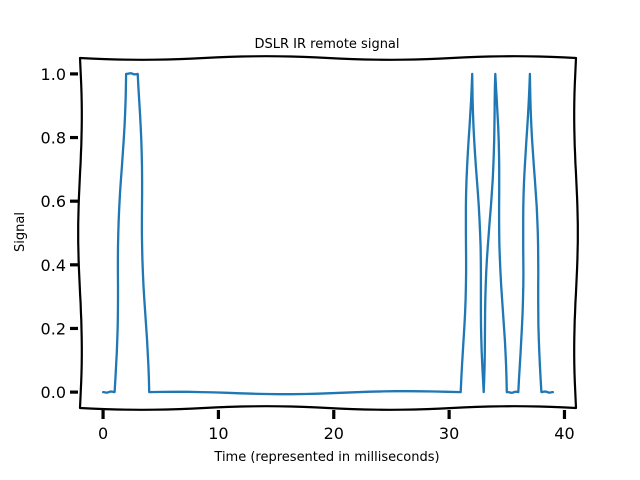  What do you see at coordinates (20, 232) in the screenshot?
I see `y-axis-label: Signal` at bounding box center [20, 232].